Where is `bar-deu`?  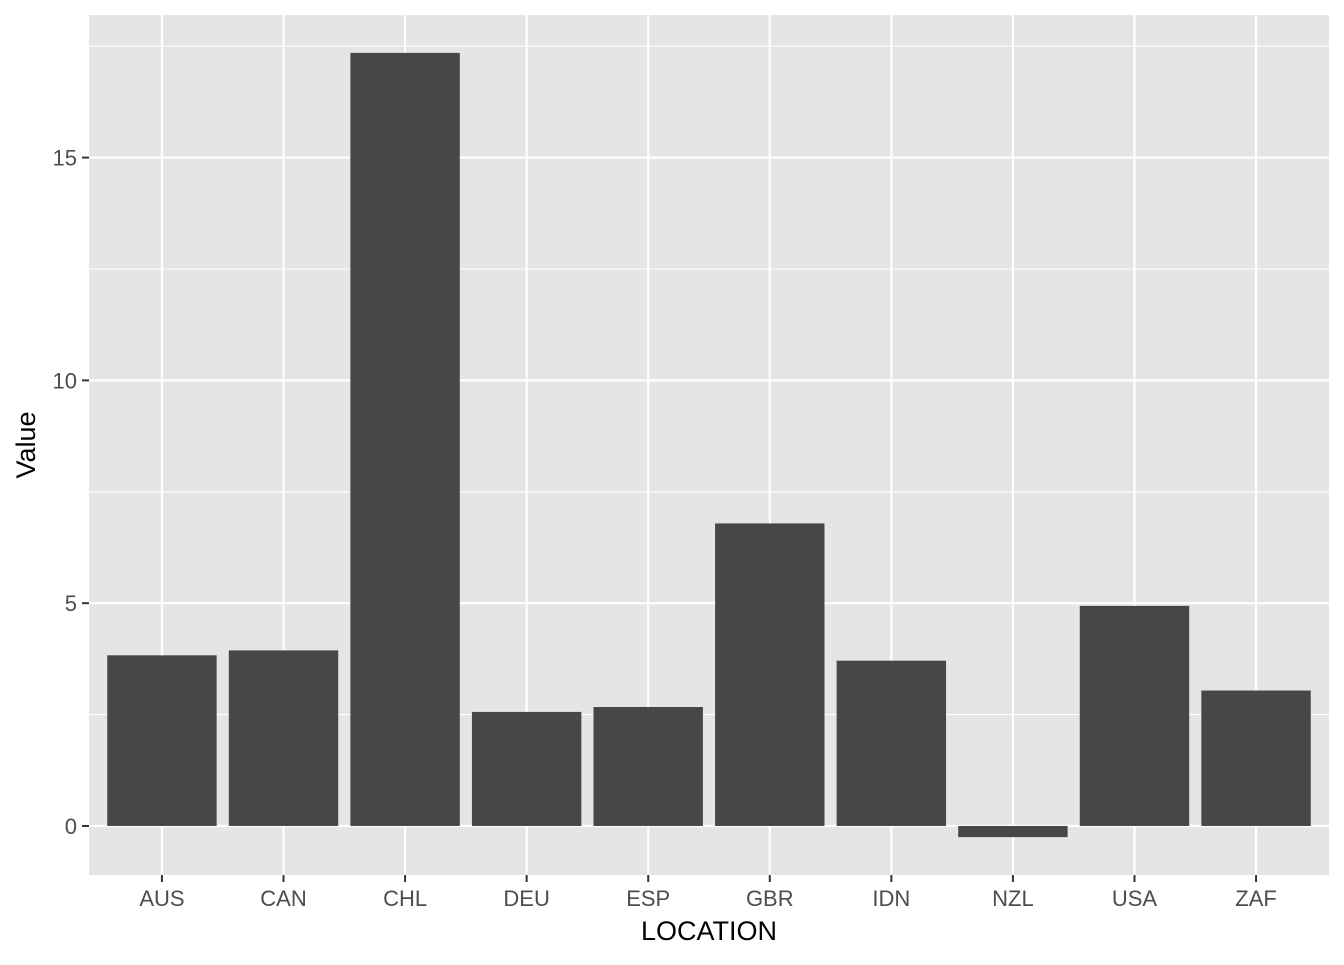 bar-deu is located at coordinates (526, 768).